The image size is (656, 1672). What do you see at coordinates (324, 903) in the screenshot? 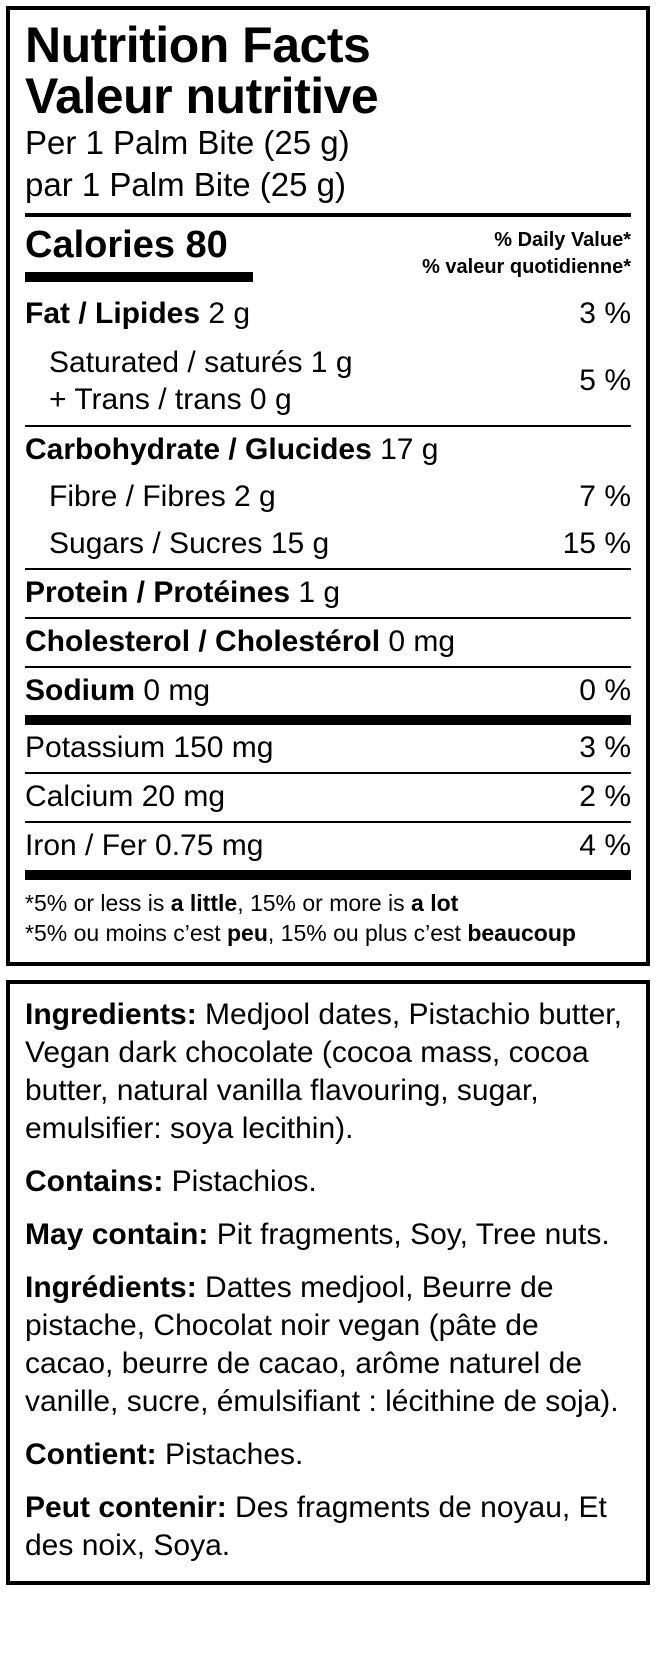
I see `footnote-text: , 15% or more is` at bounding box center [324, 903].